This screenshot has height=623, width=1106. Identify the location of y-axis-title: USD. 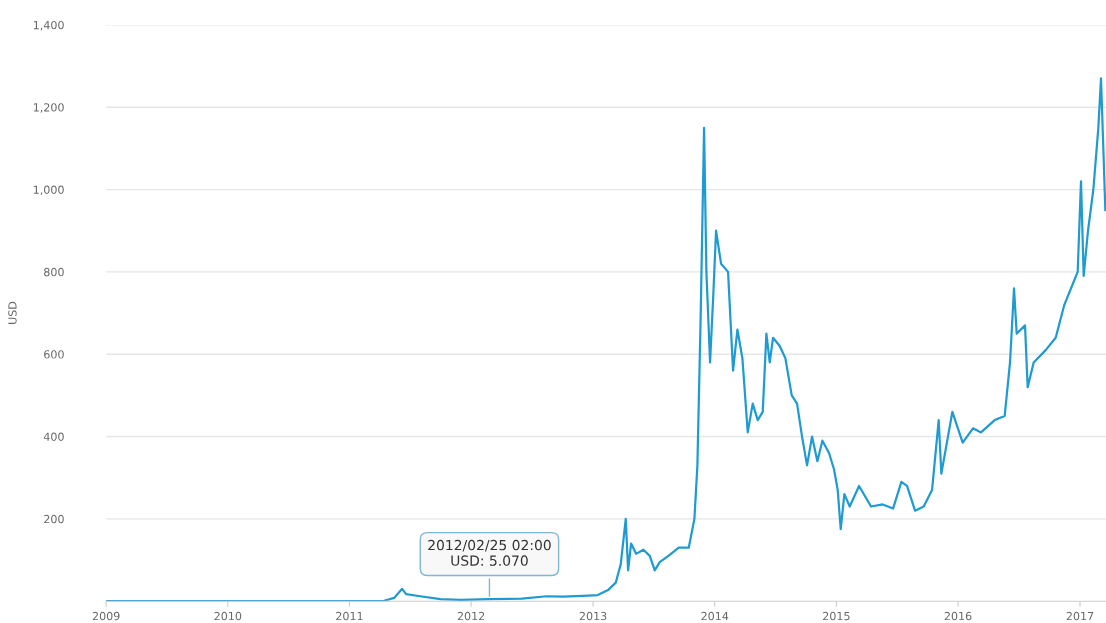
(12, 312).